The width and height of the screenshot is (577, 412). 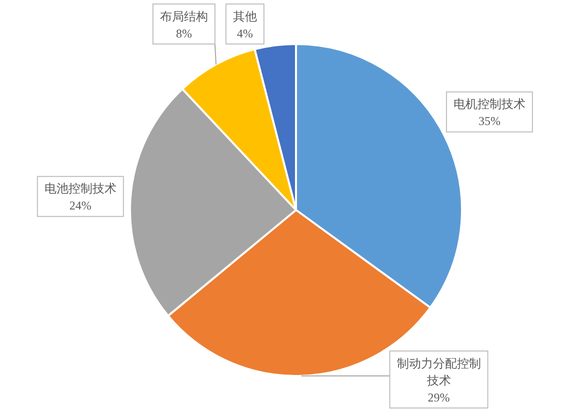 I want to click on data-label: 24%, so click(x=80, y=205).